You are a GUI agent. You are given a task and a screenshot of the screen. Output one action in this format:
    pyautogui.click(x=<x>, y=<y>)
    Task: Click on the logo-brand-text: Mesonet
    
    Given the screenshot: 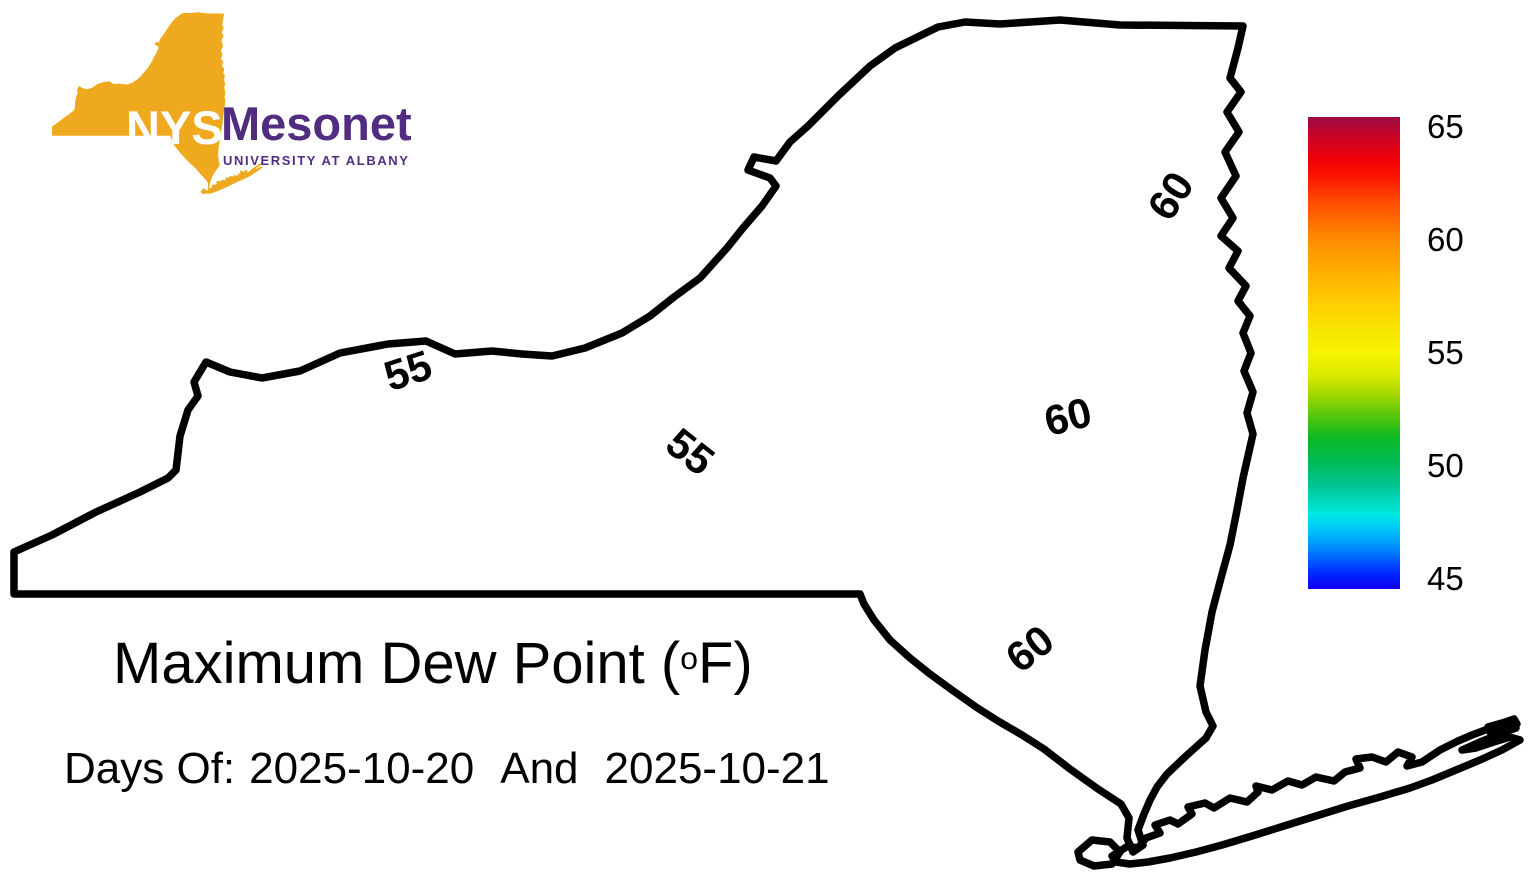 What is the action you would take?
    pyautogui.click(x=316, y=123)
    